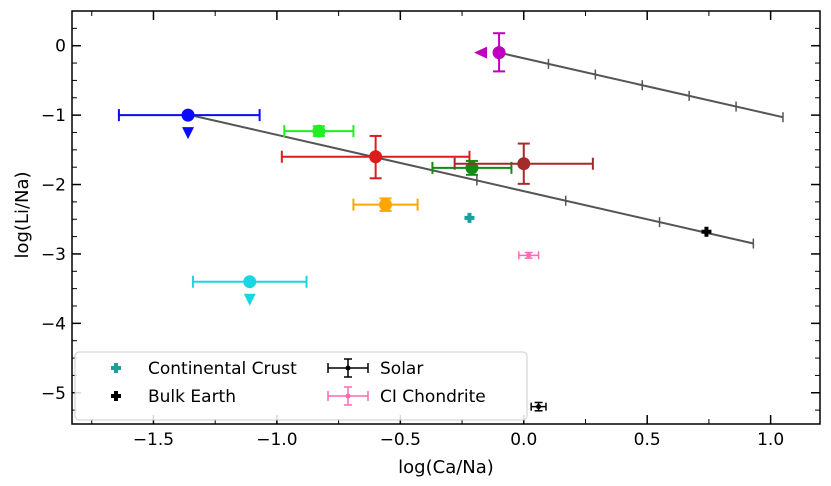 The height and width of the screenshot is (486, 831). What do you see at coordinates (249, 299) in the screenshot?
I see `cyan-arrow` at bounding box center [249, 299].